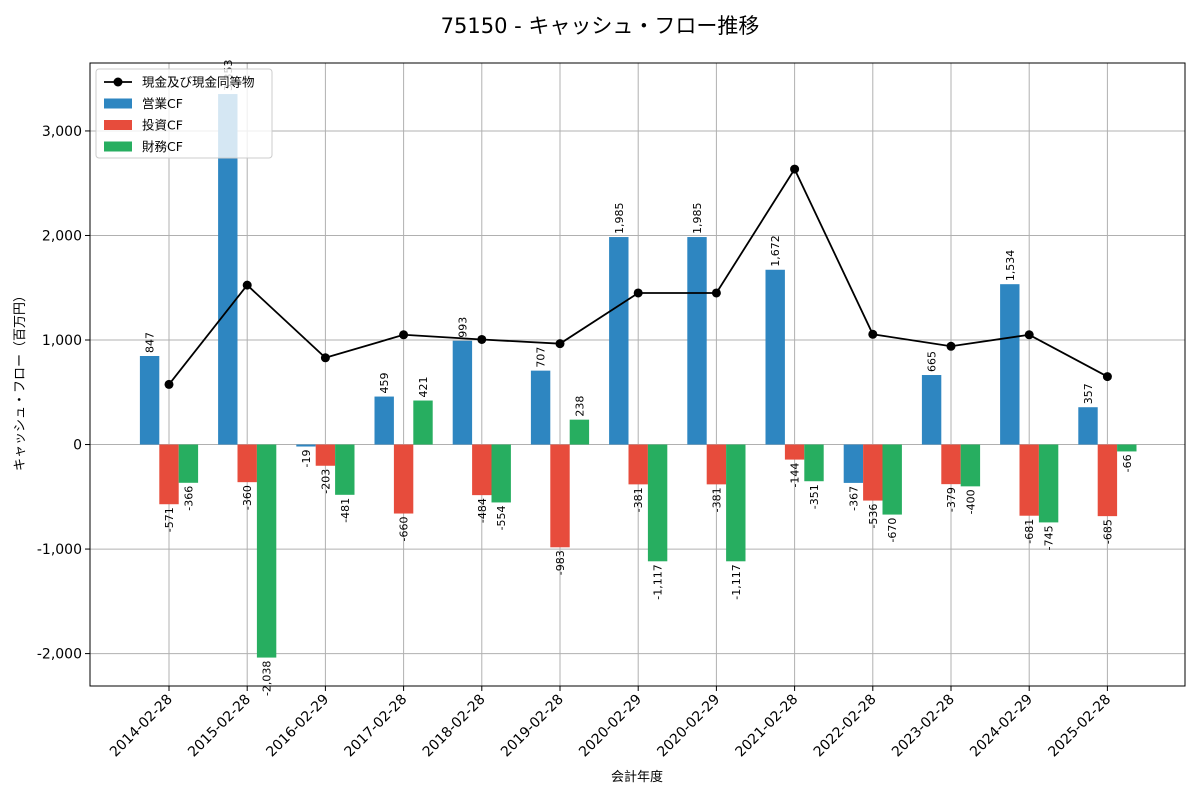  Describe the element at coordinates (814, 496) in the screenshot. I see `data-label: -351` at that location.